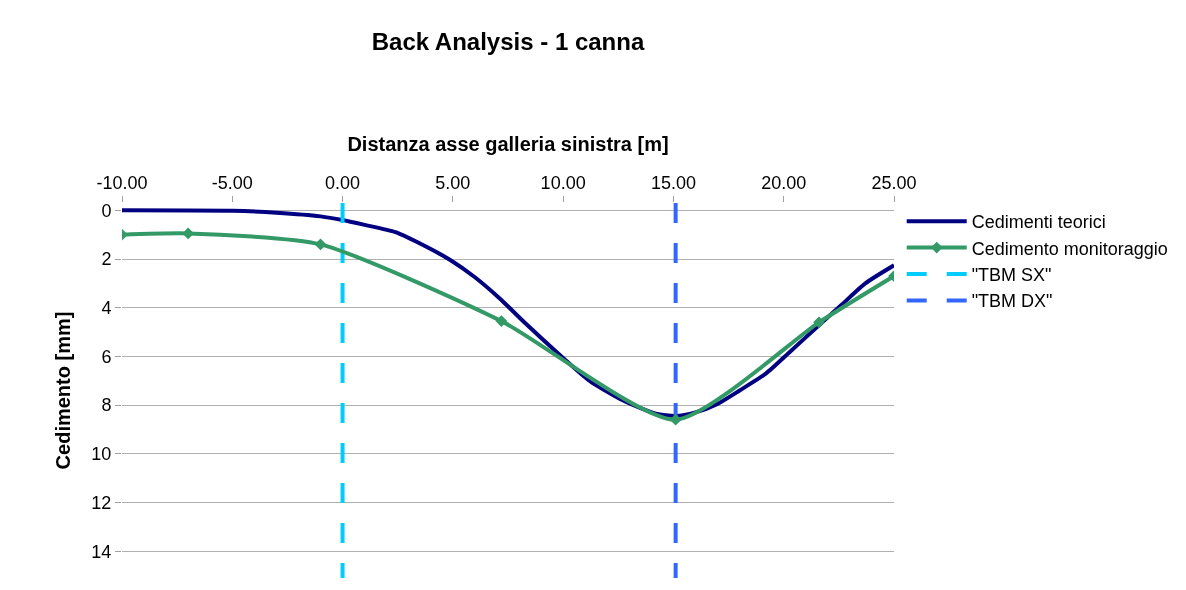 The width and height of the screenshot is (1186, 590). I want to click on legend-label: Cedimento monitoraggio, so click(1069, 248).